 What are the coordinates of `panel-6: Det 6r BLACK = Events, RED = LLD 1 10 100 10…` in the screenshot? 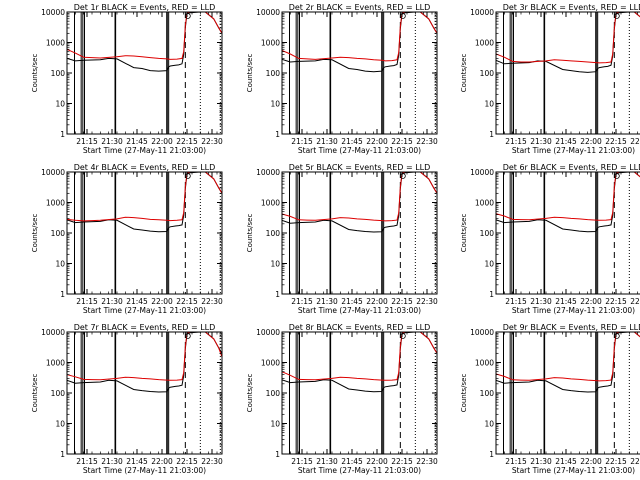 It's located at (550, 239).